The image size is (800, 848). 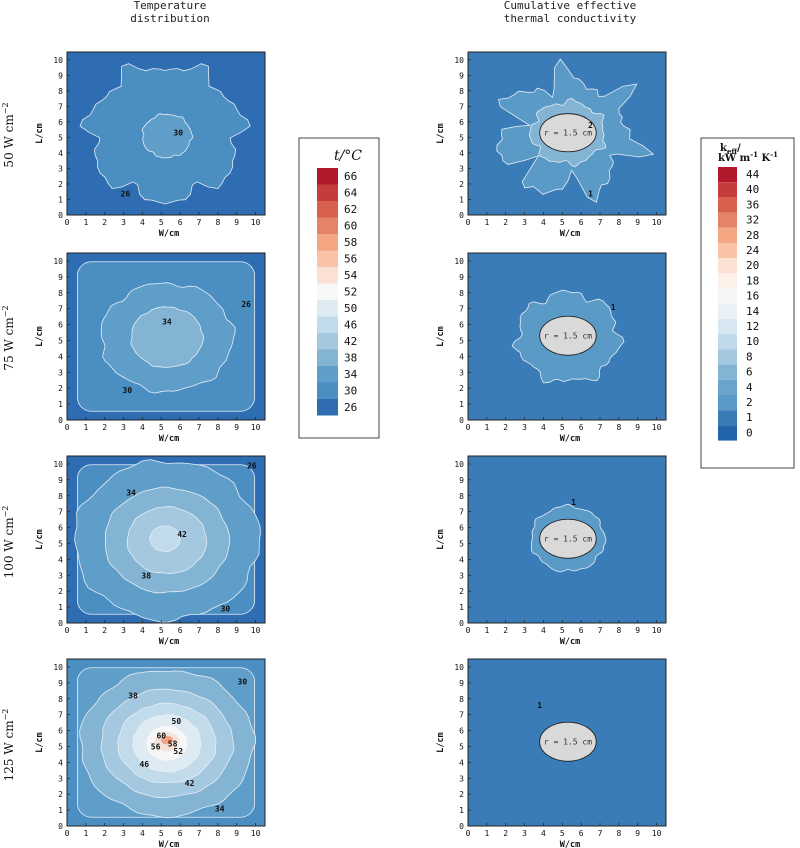 I want to click on conductivity-legend-value: 40, so click(x=752, y=189).